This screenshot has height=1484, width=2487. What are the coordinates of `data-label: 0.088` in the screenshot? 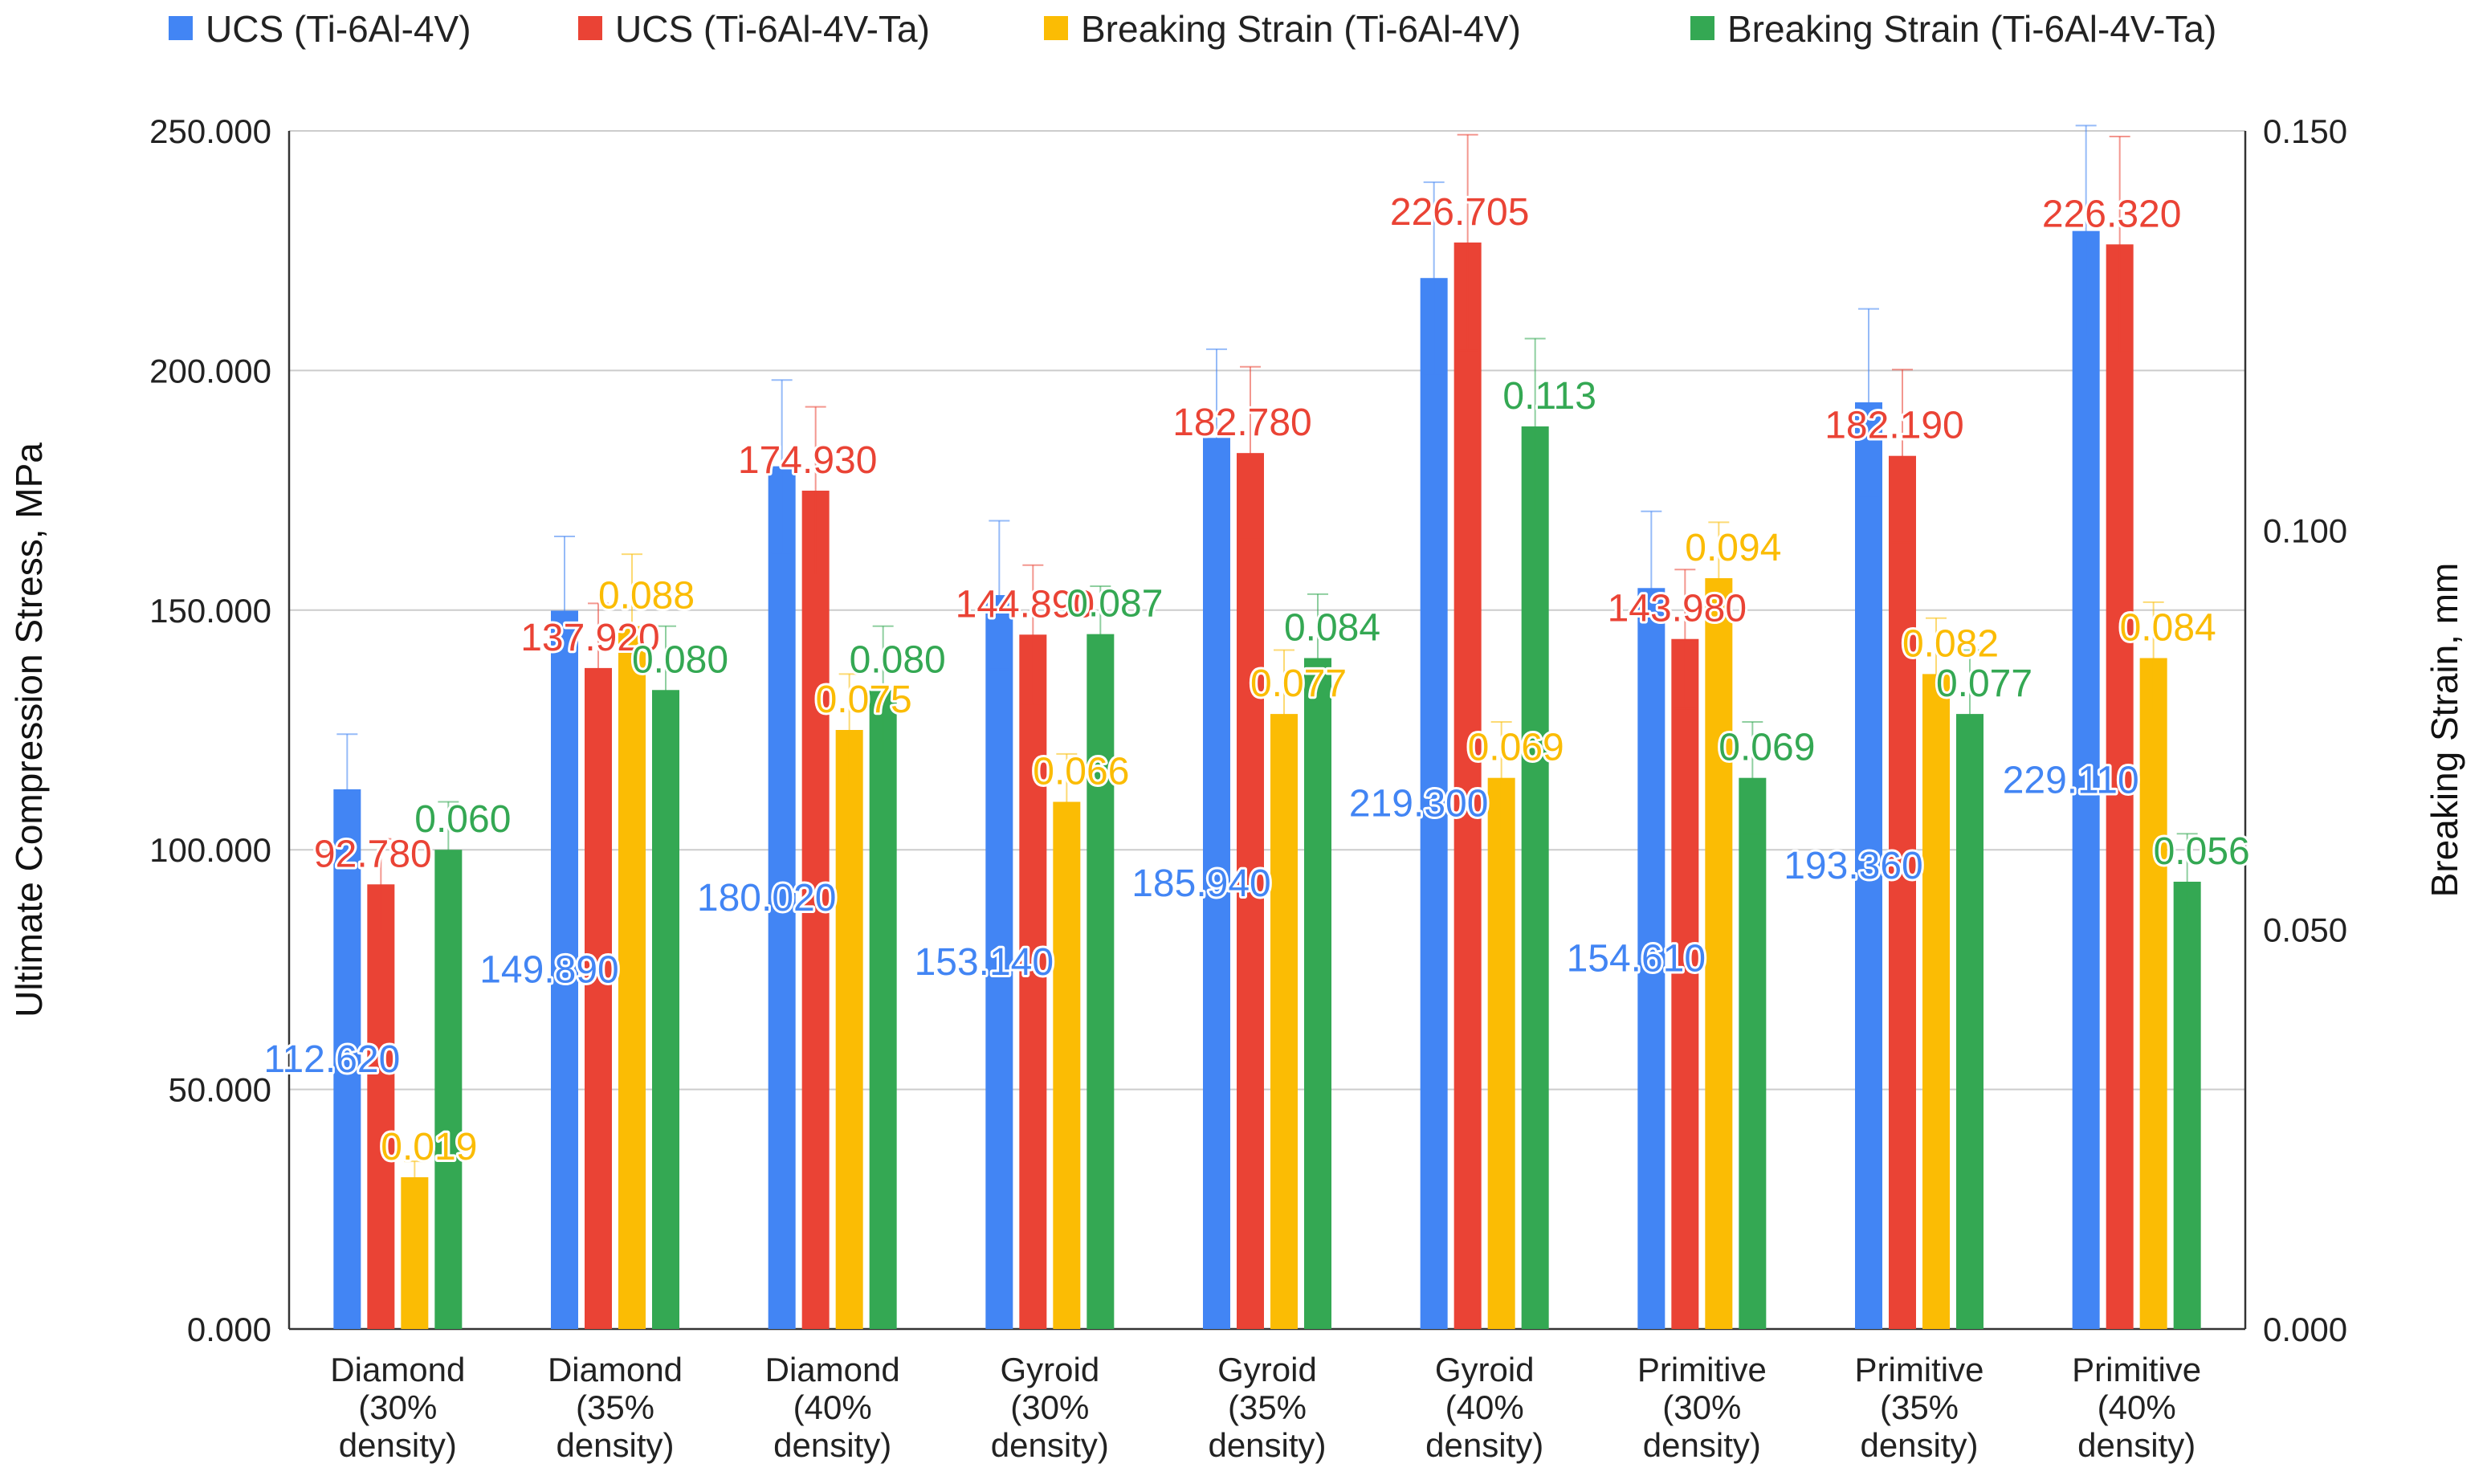 It's located at (646, 596).